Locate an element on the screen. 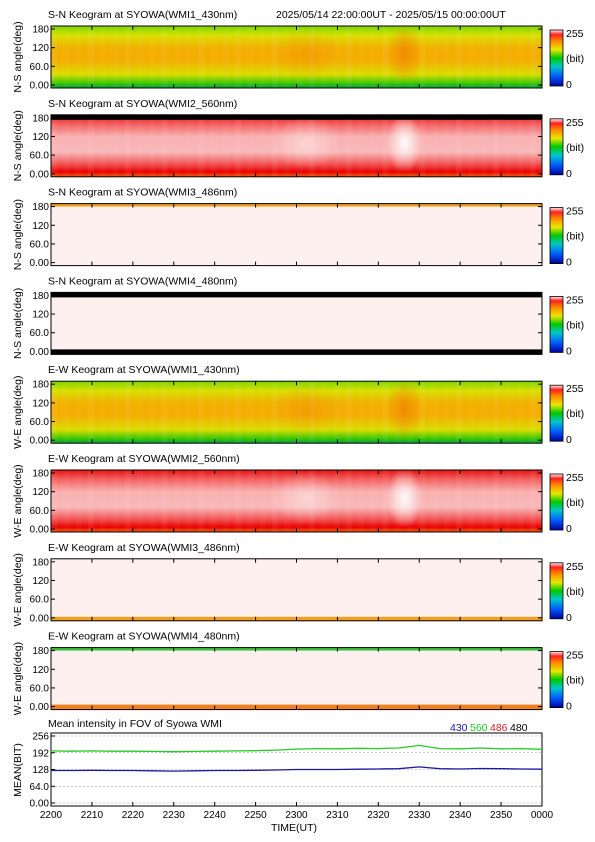 Image resolution: width=595 pixels, height=842 pixels. line-chart-xtick-label: 2240 is located at coordinates (215, 815).